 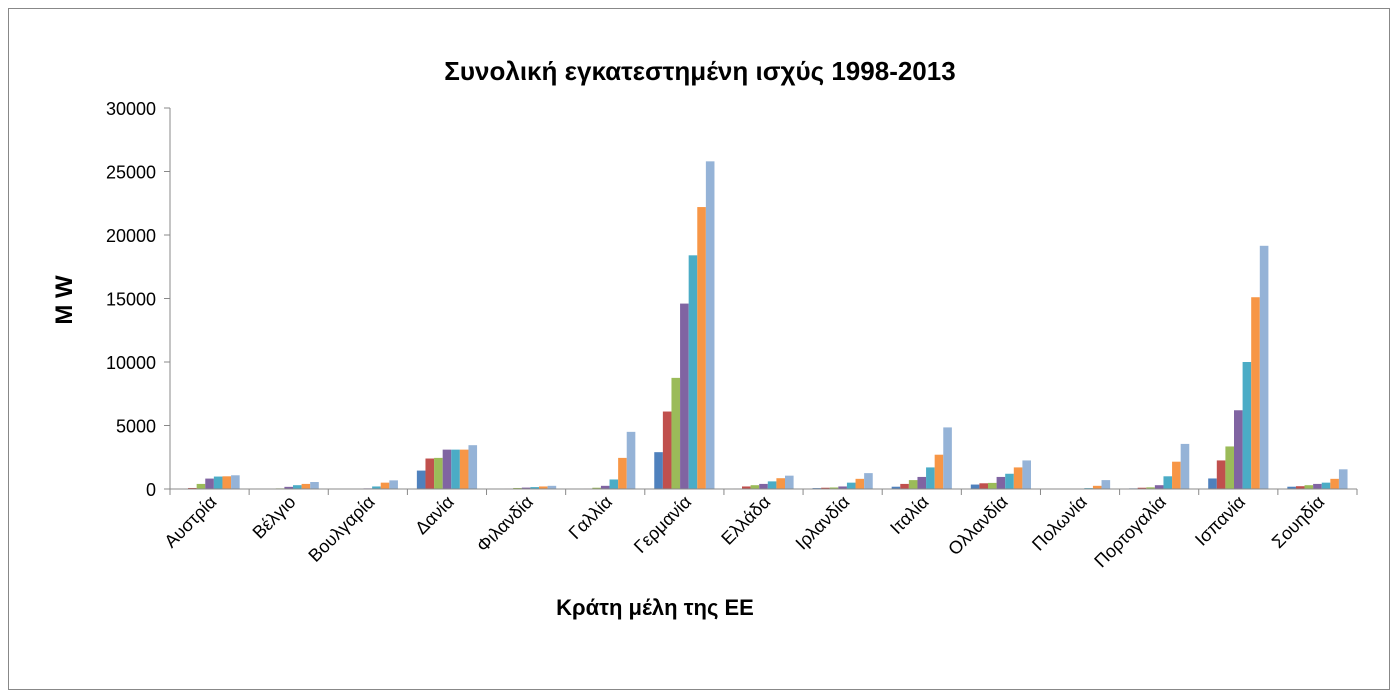 I want to click on y-tick-label: 10000, so click(x=131, y=363).